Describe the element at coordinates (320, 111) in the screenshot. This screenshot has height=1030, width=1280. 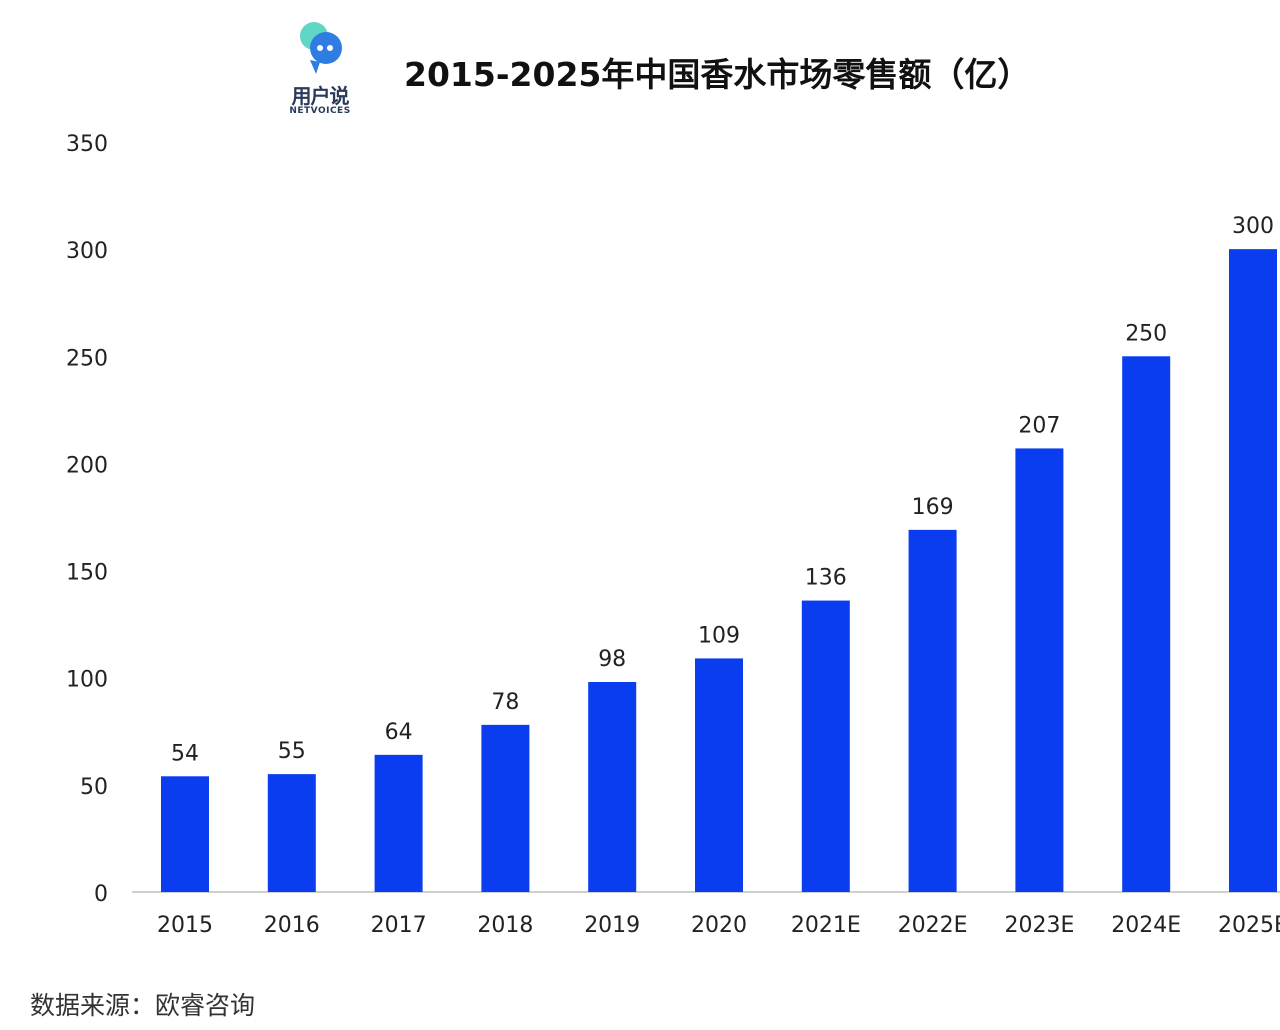
I see `logo-subtitle: NETVOICES` at that location.